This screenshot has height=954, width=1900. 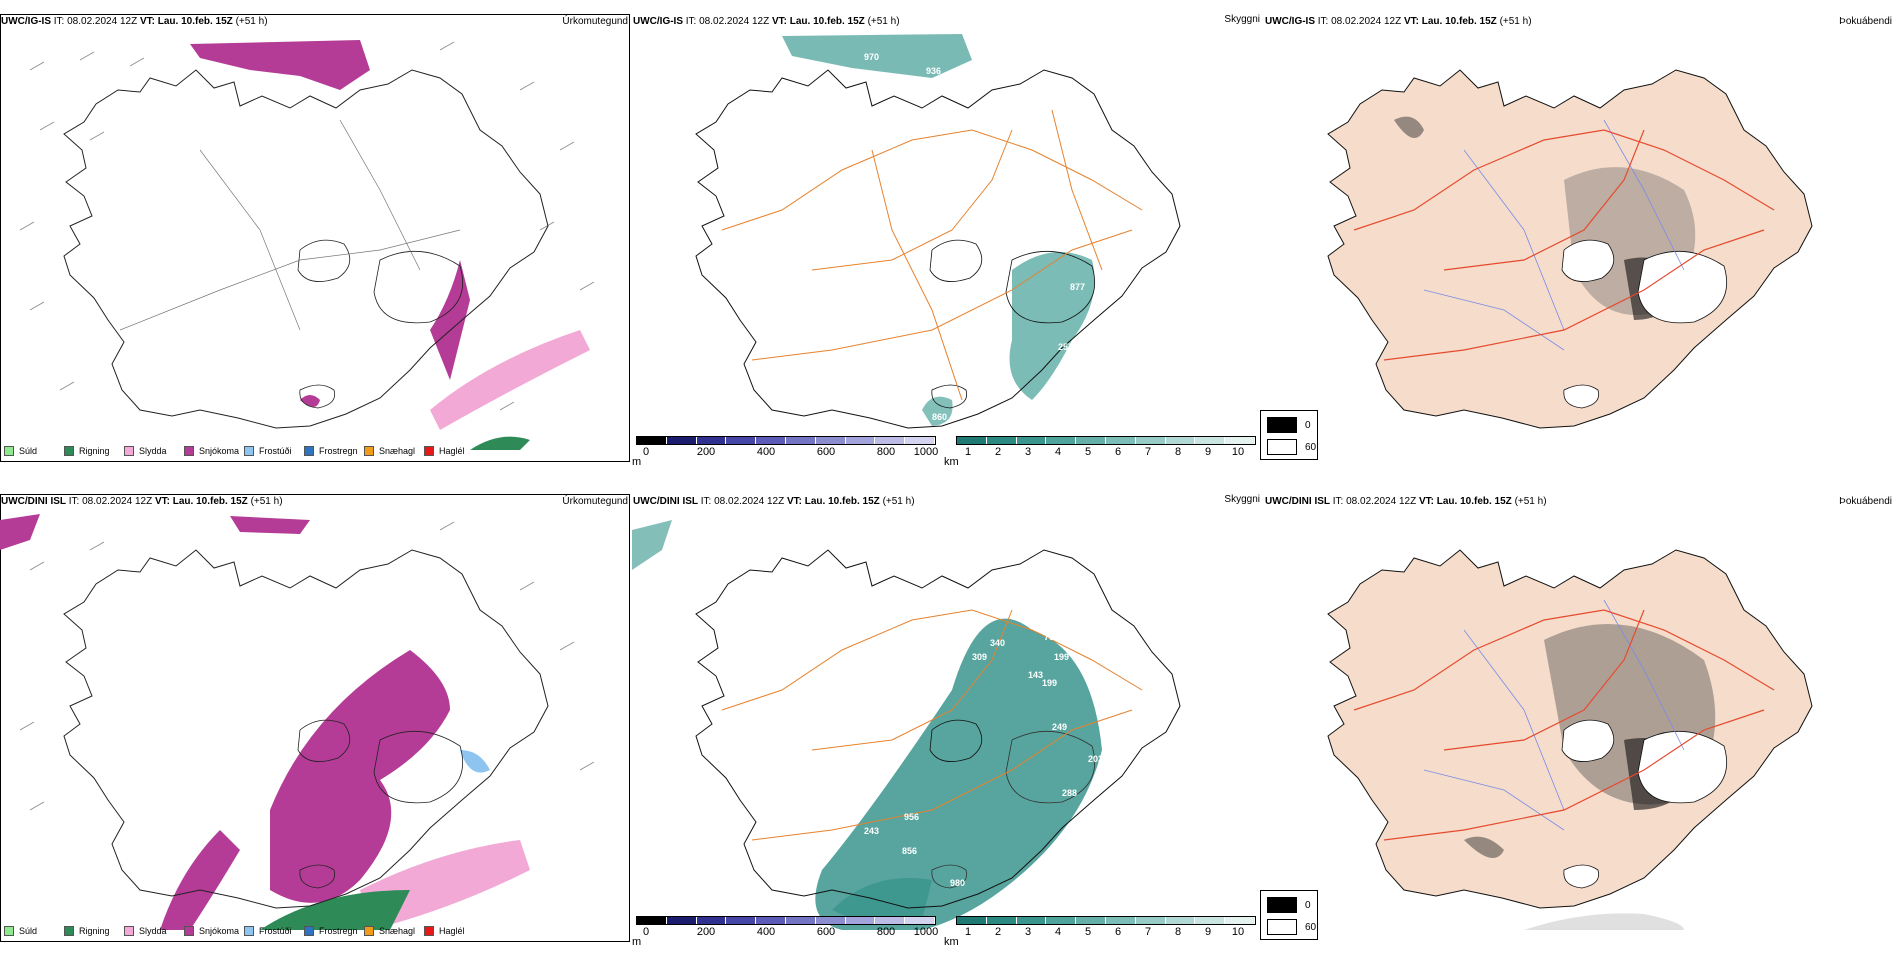 What do you see at coordinates (1035, 675) in the screenshot?
I see `vis-label: 143` at bounding box center [1035, 675].